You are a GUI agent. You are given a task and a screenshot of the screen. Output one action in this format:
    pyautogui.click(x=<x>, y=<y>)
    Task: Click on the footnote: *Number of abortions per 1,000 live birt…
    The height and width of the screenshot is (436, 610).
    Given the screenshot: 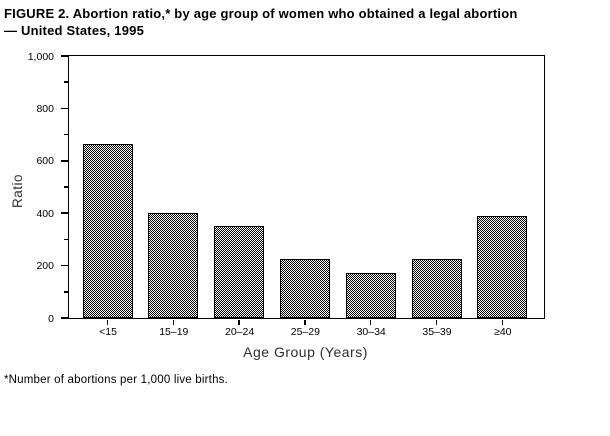 What is the action you would take?
    pyautogui.click(x=116, y=380)
    